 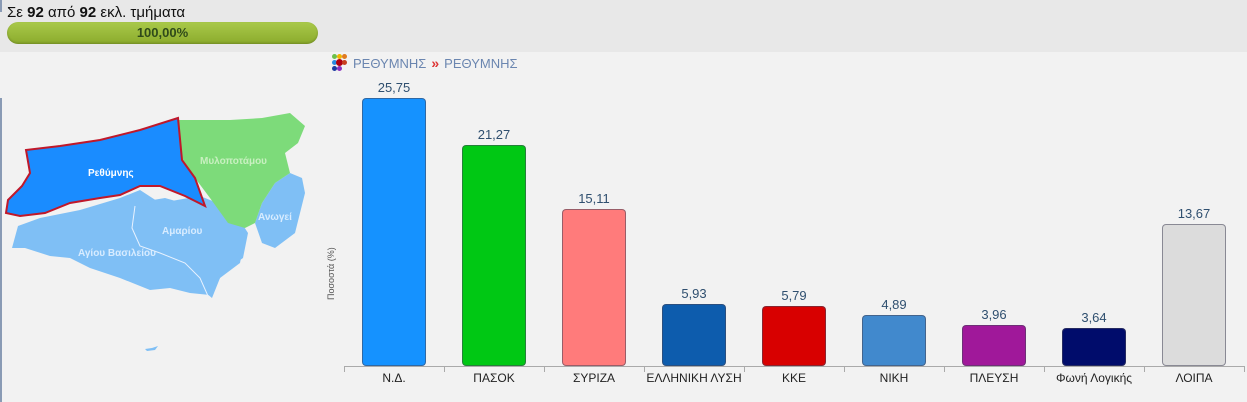 I want to click on counter-done: 92, so click(x=35, y=12).